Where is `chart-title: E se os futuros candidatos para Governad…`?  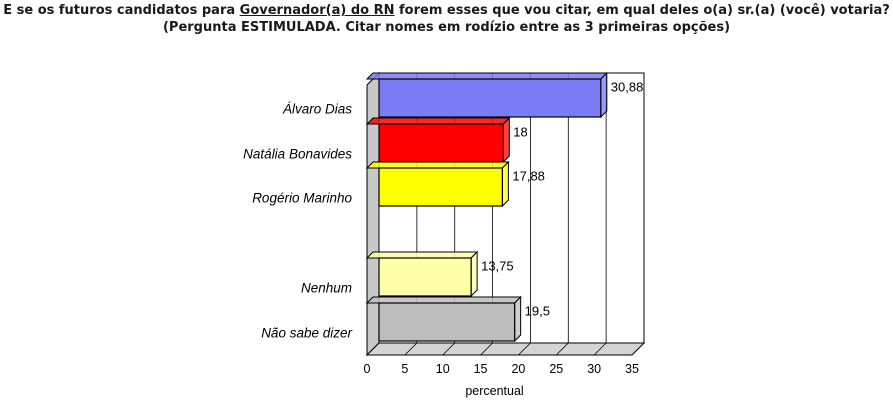 chart-title: E se os futuros candidatos para Governad… is located at coordinates (446, 19).